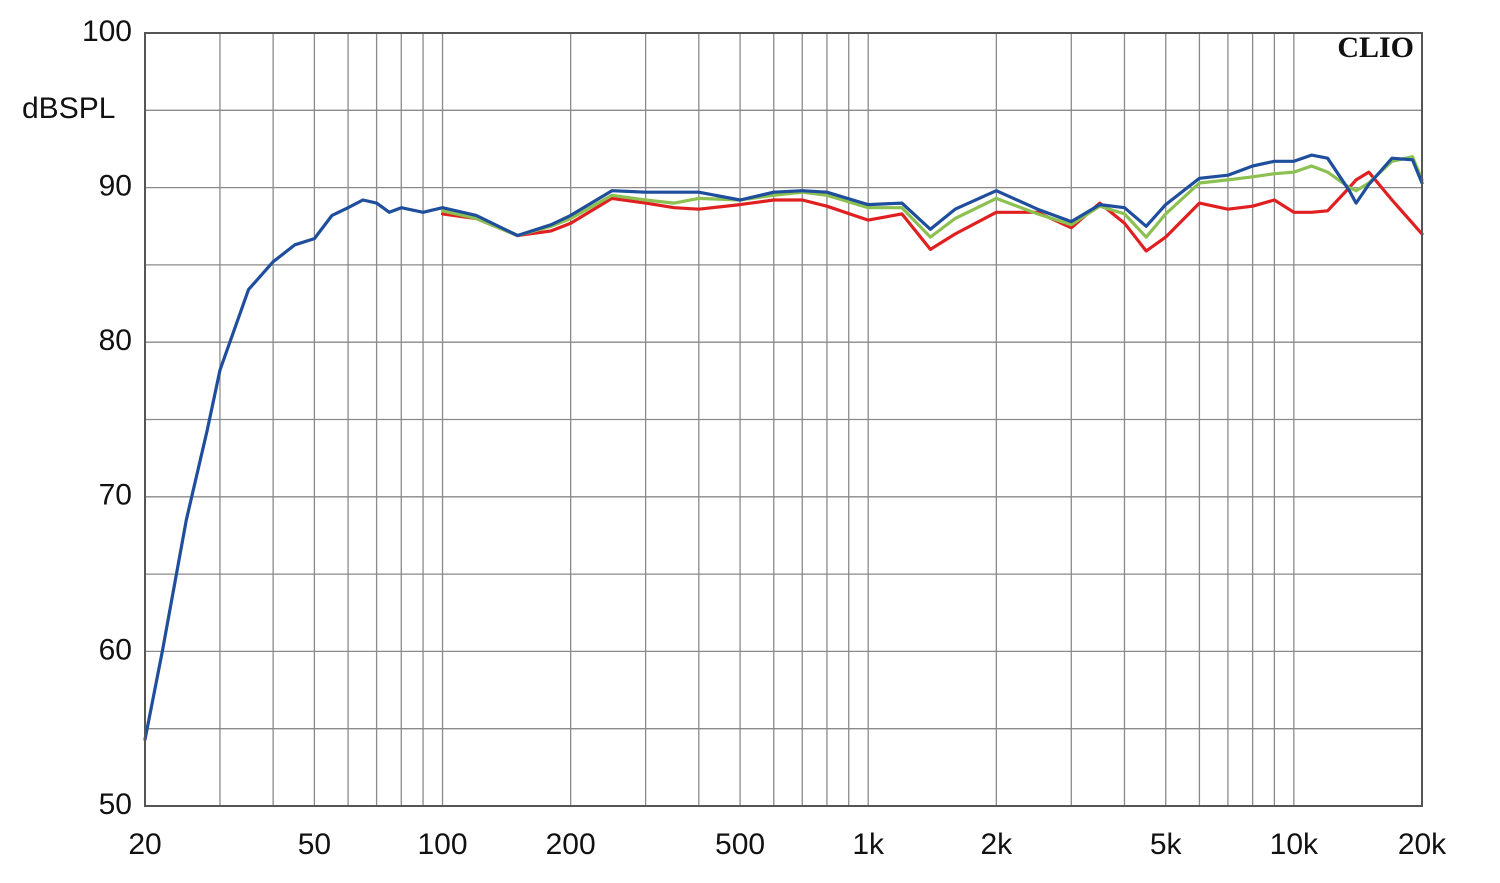  I want to click on y-tick-label: 60, so click(115, 649).